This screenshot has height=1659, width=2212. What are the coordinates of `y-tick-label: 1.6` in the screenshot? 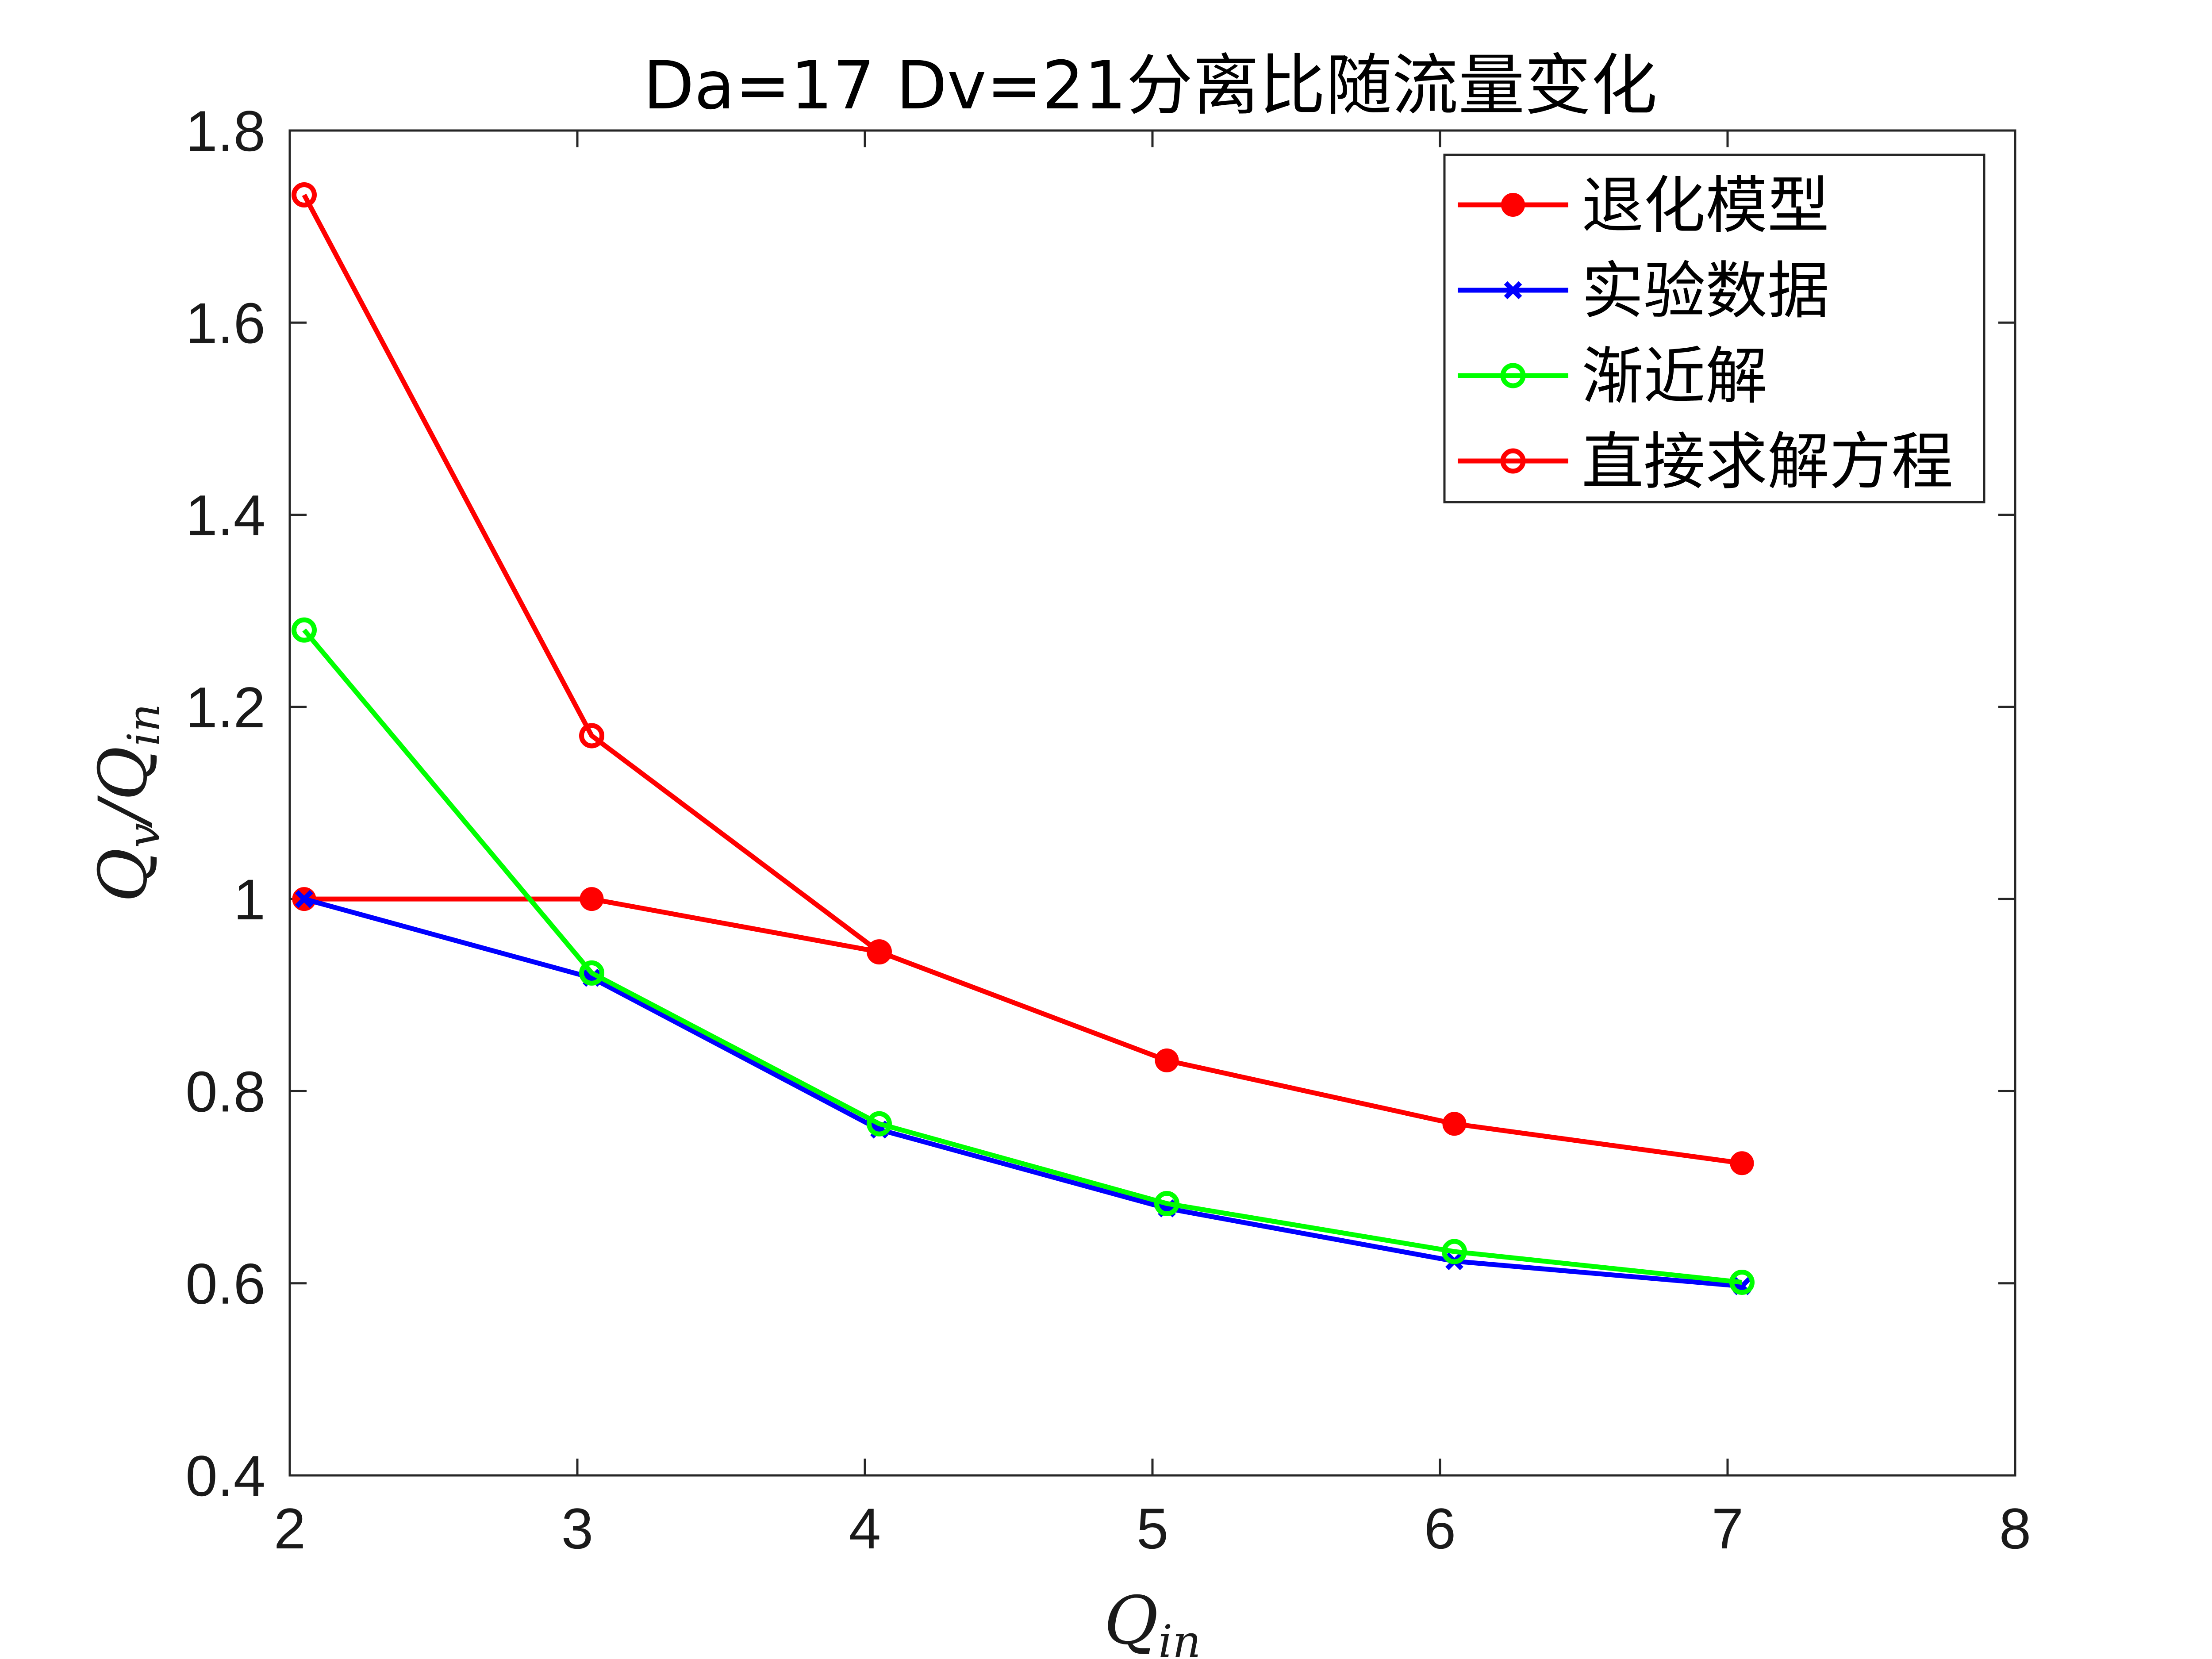 It's located at (225, 323).